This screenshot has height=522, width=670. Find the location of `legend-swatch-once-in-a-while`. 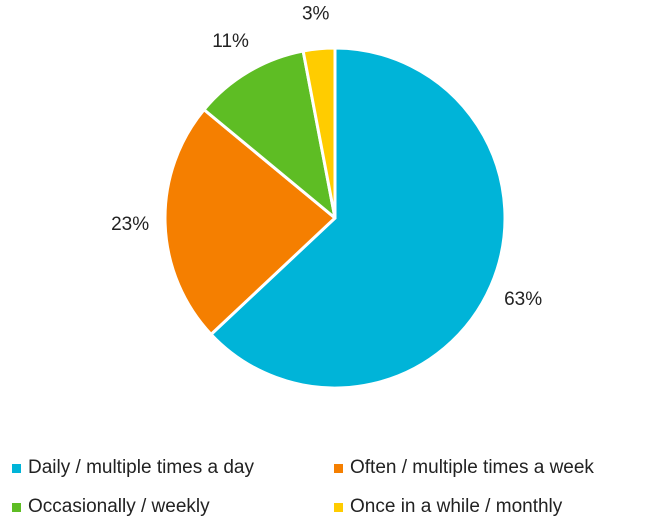

legend-swatch-once-in-a-while is located at coordinates (338, 507).